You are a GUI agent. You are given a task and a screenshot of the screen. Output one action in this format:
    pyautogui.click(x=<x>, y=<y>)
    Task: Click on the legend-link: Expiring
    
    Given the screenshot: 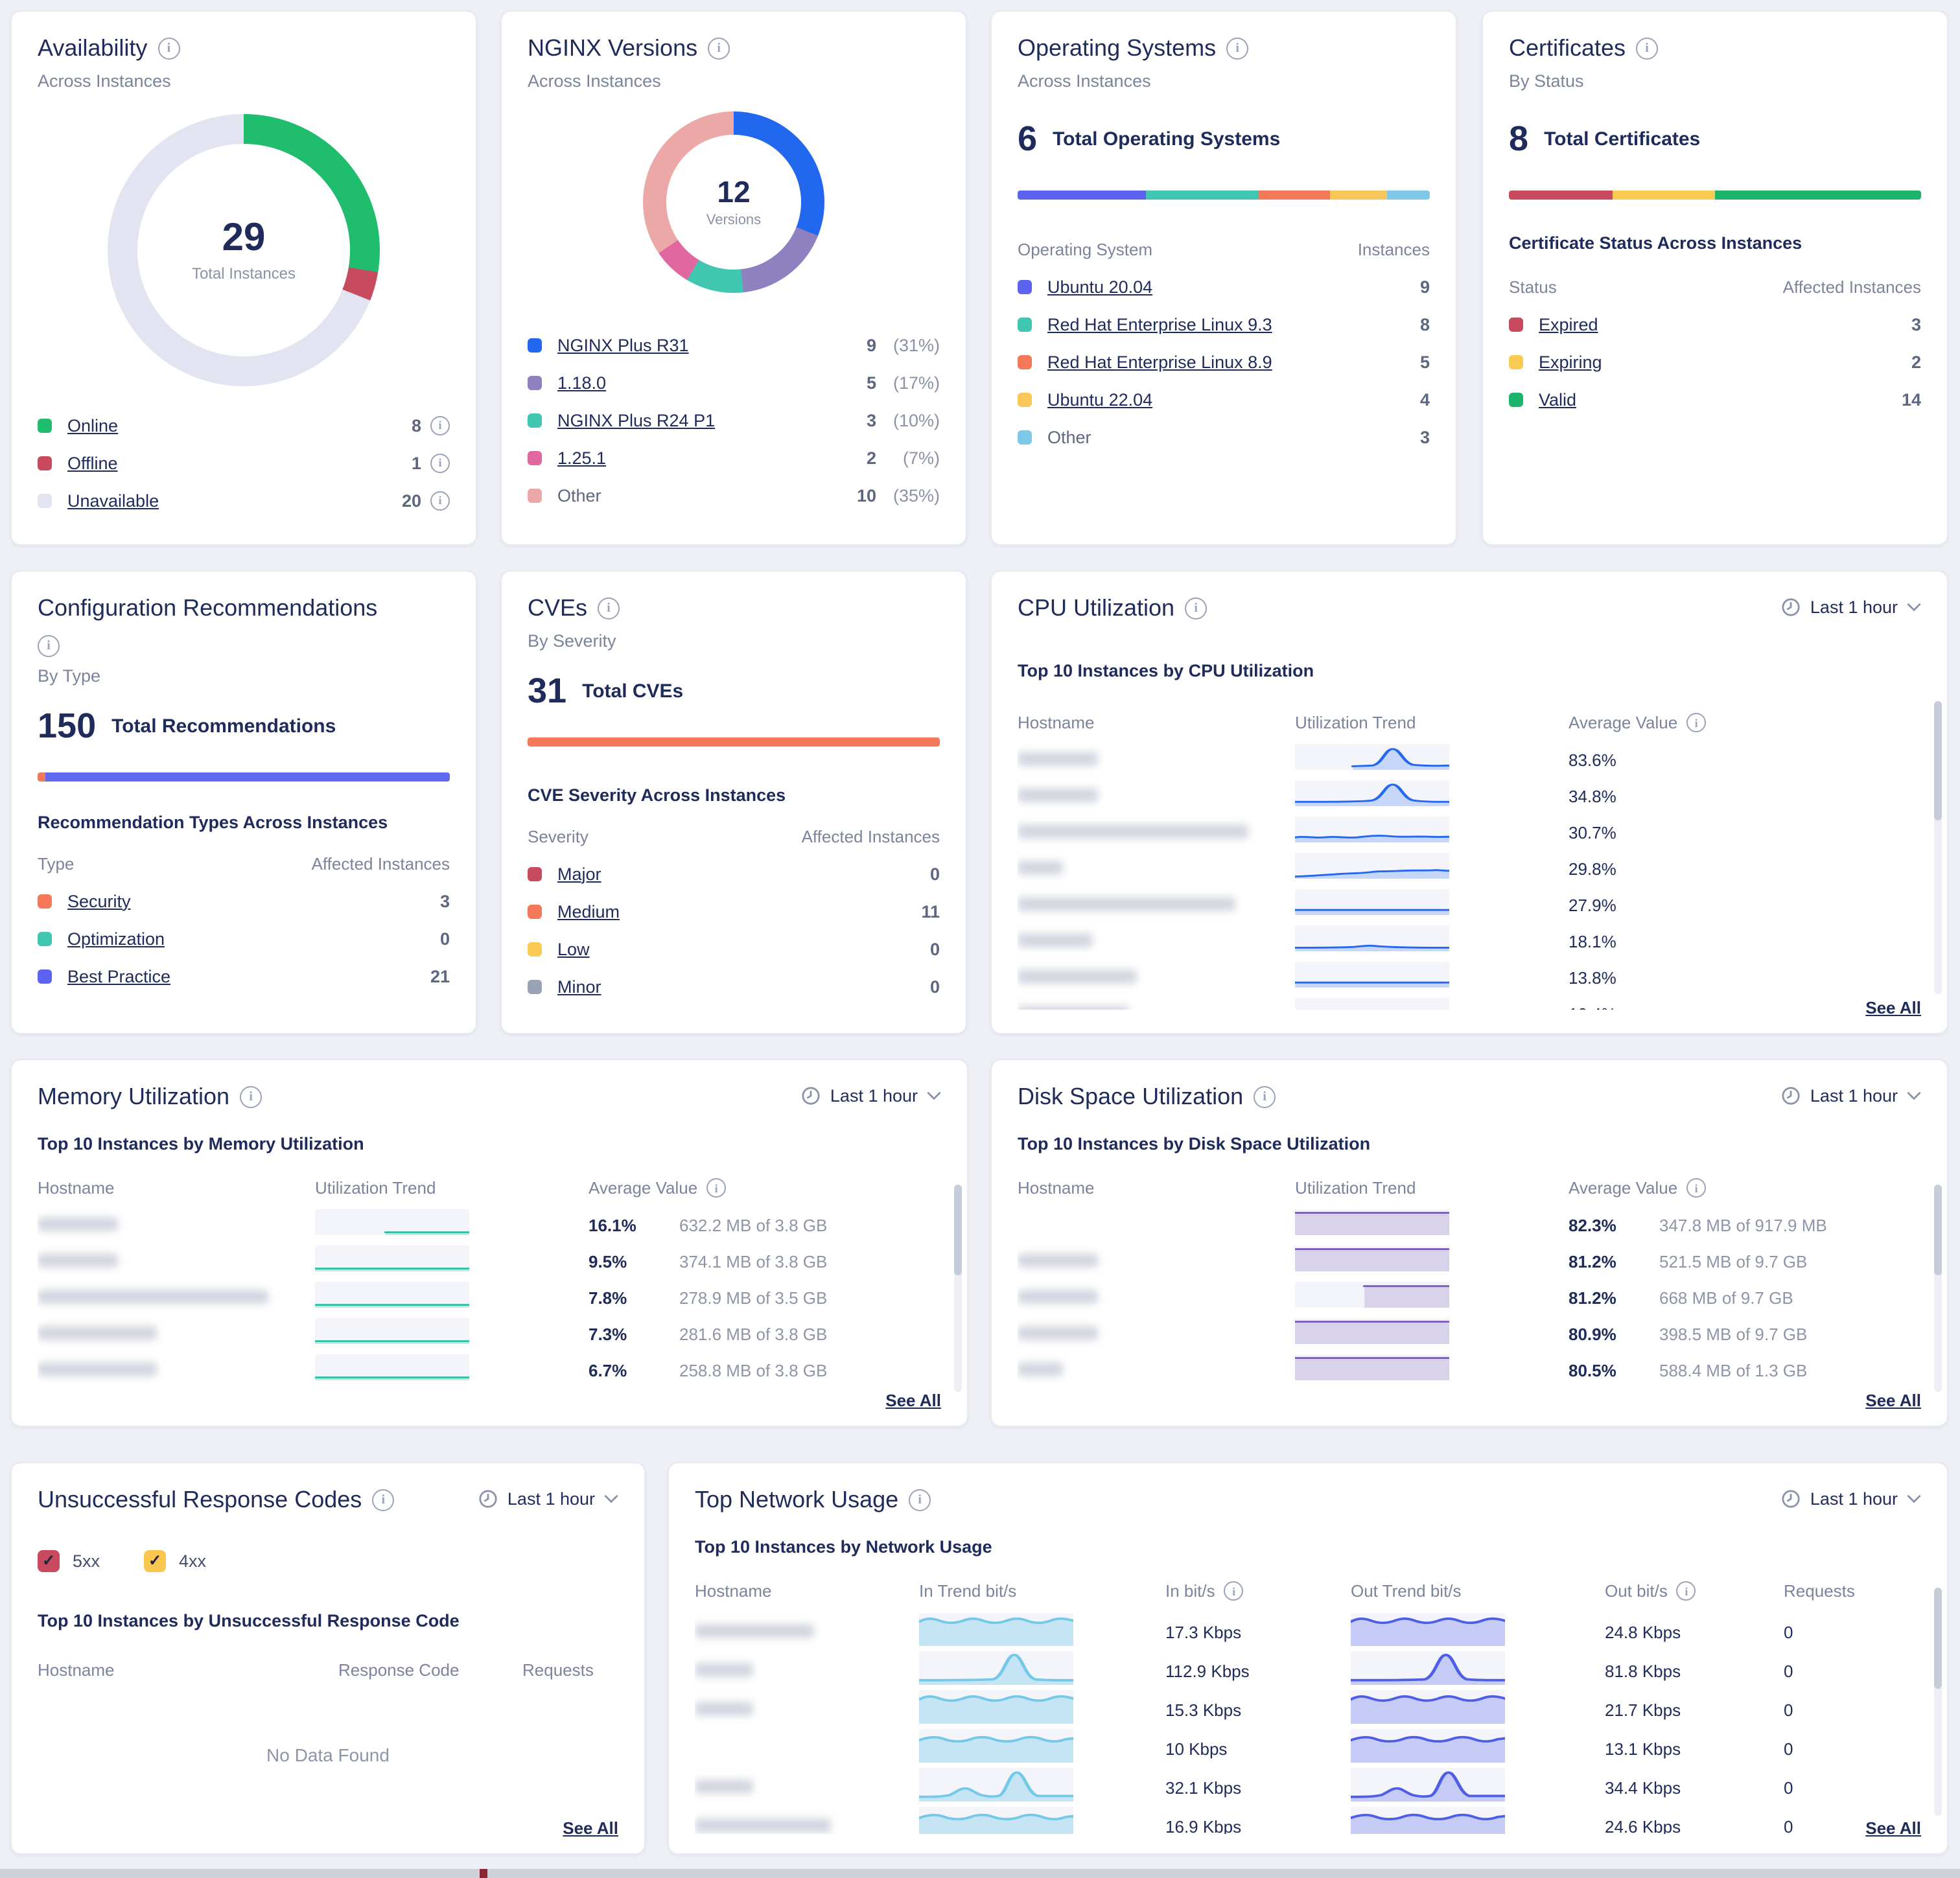 What is the action you would take?
    pyautogui.click(x=1570, y=362)
    